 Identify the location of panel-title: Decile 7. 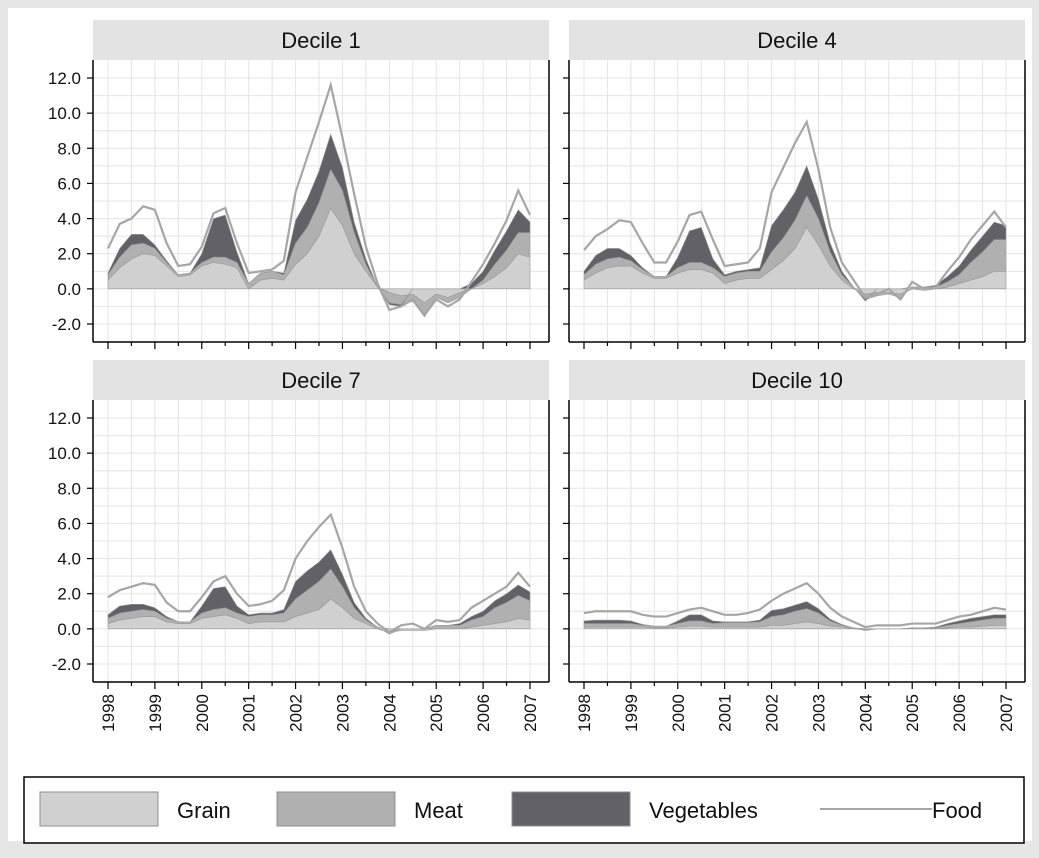
(320, 380).